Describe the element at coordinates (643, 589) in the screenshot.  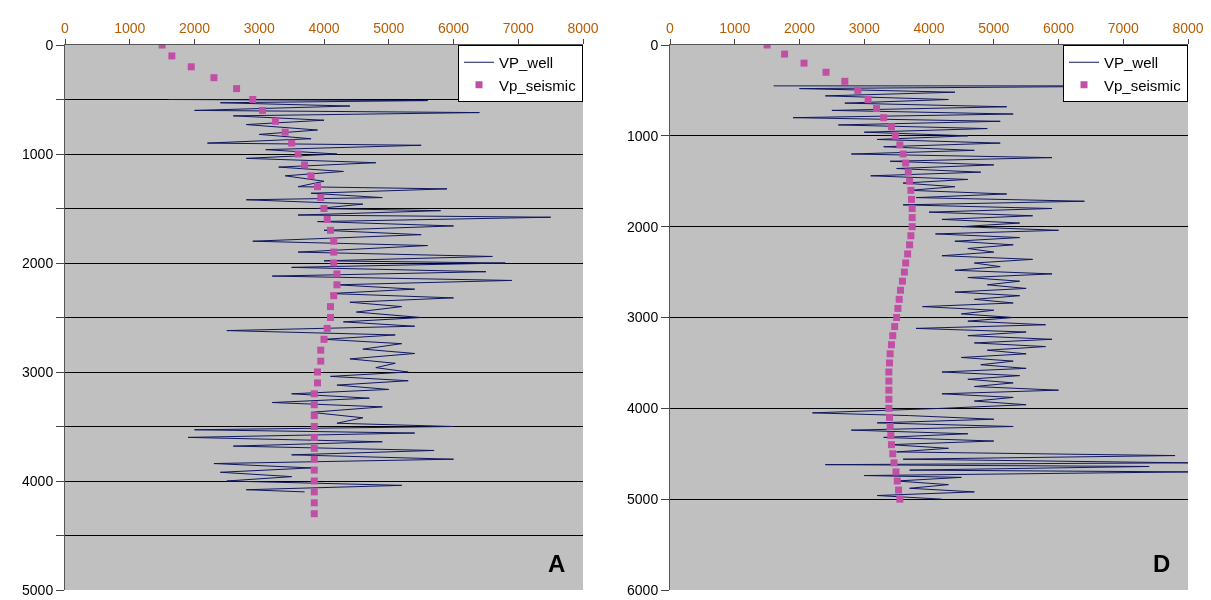
I see `y-tick-label: 6000` at that location.